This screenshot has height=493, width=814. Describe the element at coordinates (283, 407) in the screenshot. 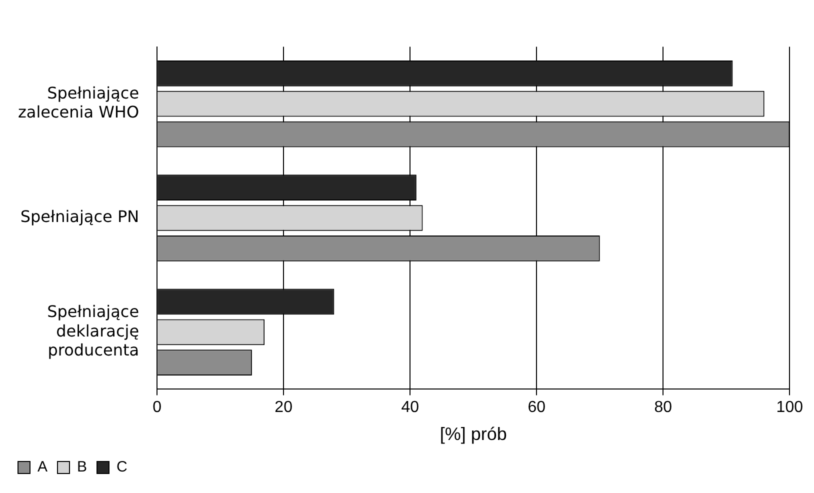

I see `x-tick-label: 20` at that location.